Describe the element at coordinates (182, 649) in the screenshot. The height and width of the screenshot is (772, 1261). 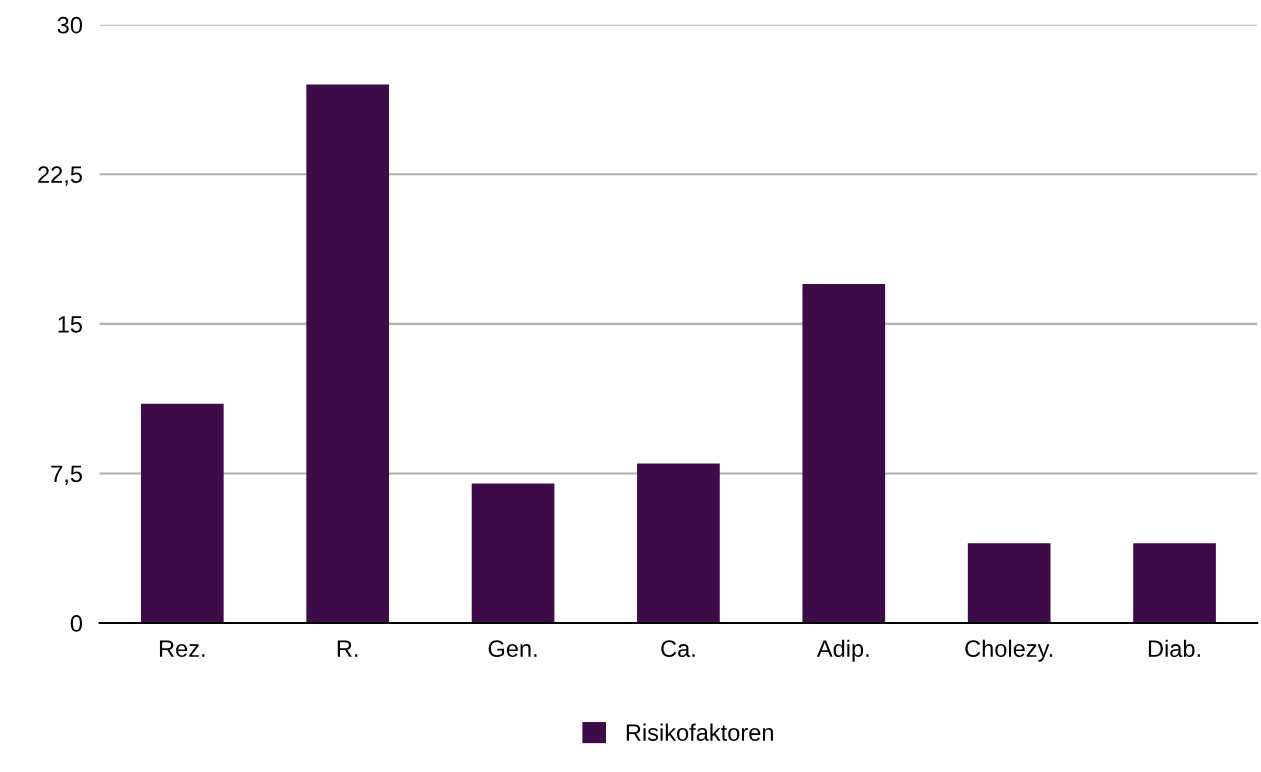
I see `x-tick-label: Rez.` at that location.